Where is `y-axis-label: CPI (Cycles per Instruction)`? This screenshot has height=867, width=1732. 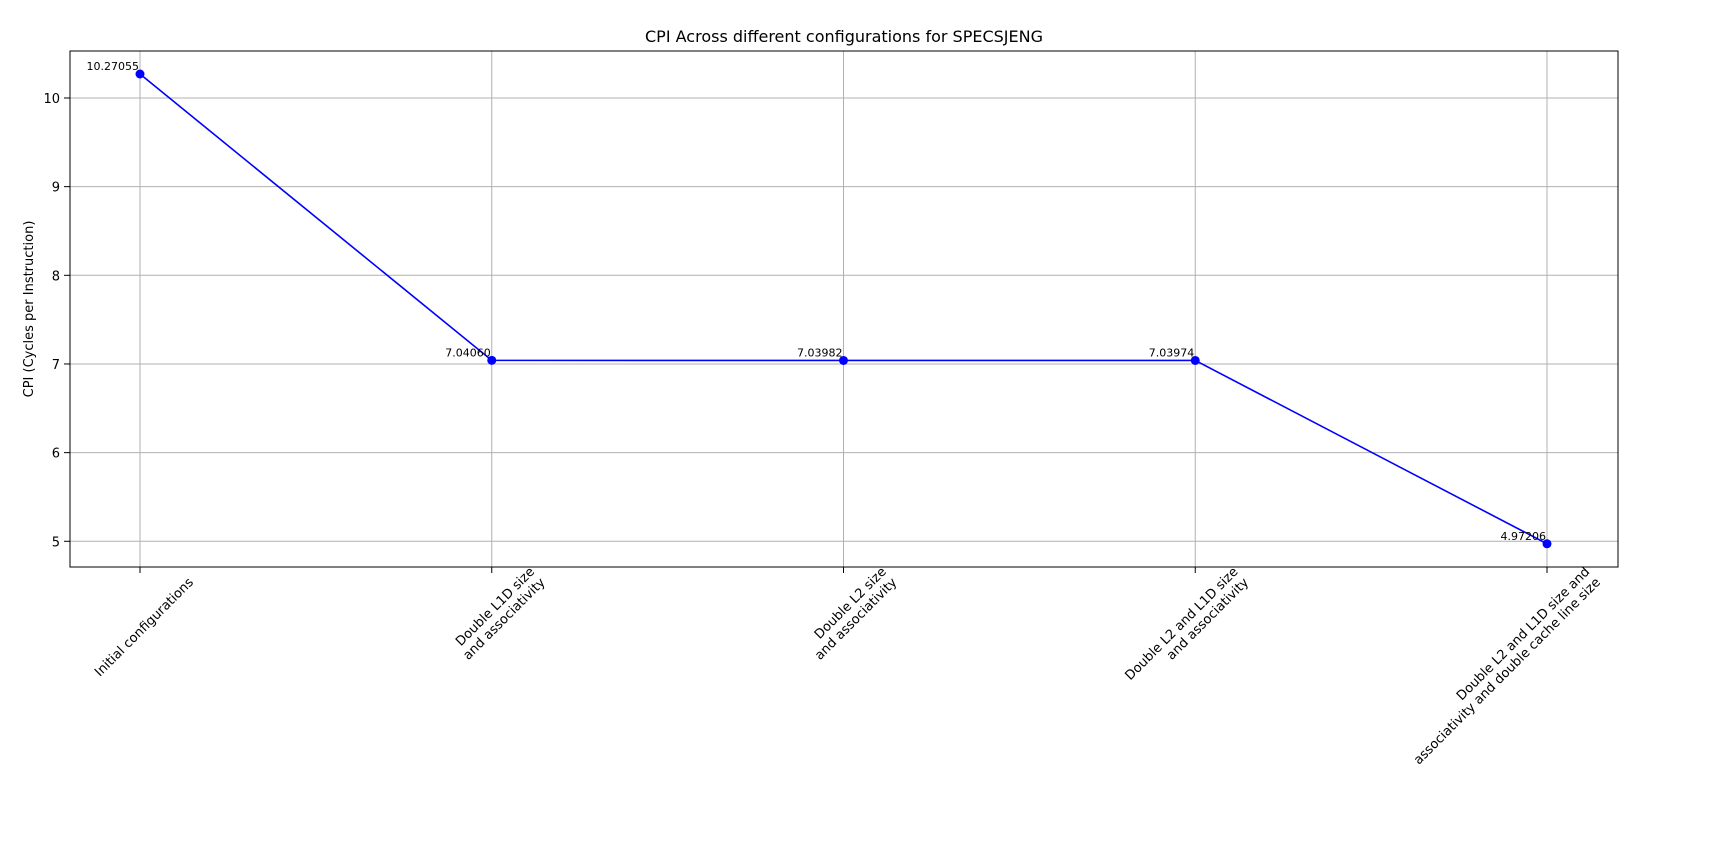 y-axis-label: CPI (Cycles per Instruction) is located at coordinates (29, 309).